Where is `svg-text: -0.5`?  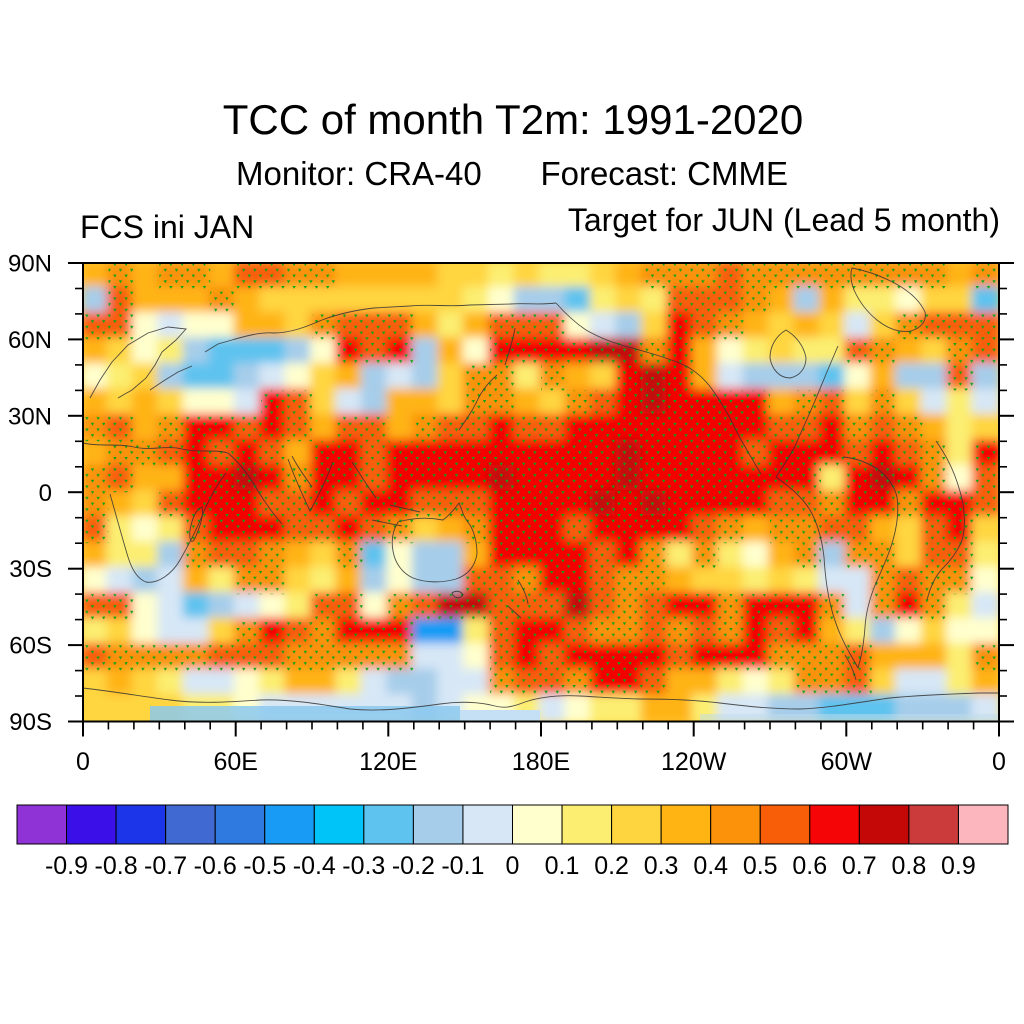
svg-text: -0.5 is located at coordinates (264, 866).